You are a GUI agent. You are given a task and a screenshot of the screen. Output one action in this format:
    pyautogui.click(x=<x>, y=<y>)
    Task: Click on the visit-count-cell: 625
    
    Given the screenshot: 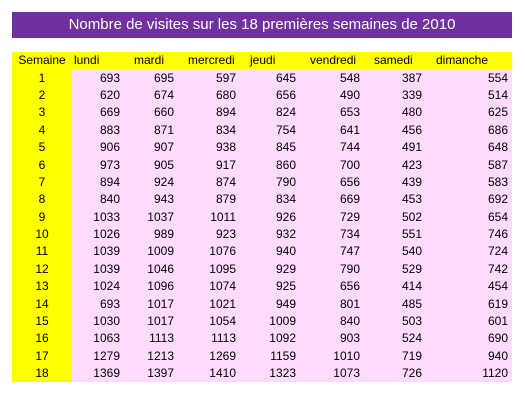 What is the action you would take?
    pyautogui.click(x=473, y=113)
    